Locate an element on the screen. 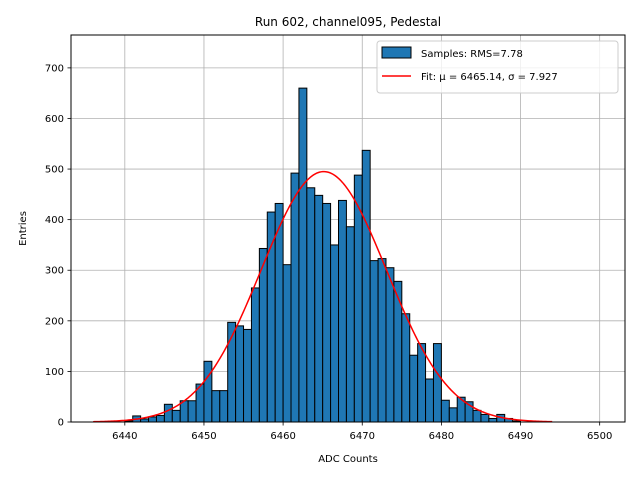 The height and width of the screenshot is (480, 640). legend-hist-swatch is located at coordinates (396, 52).